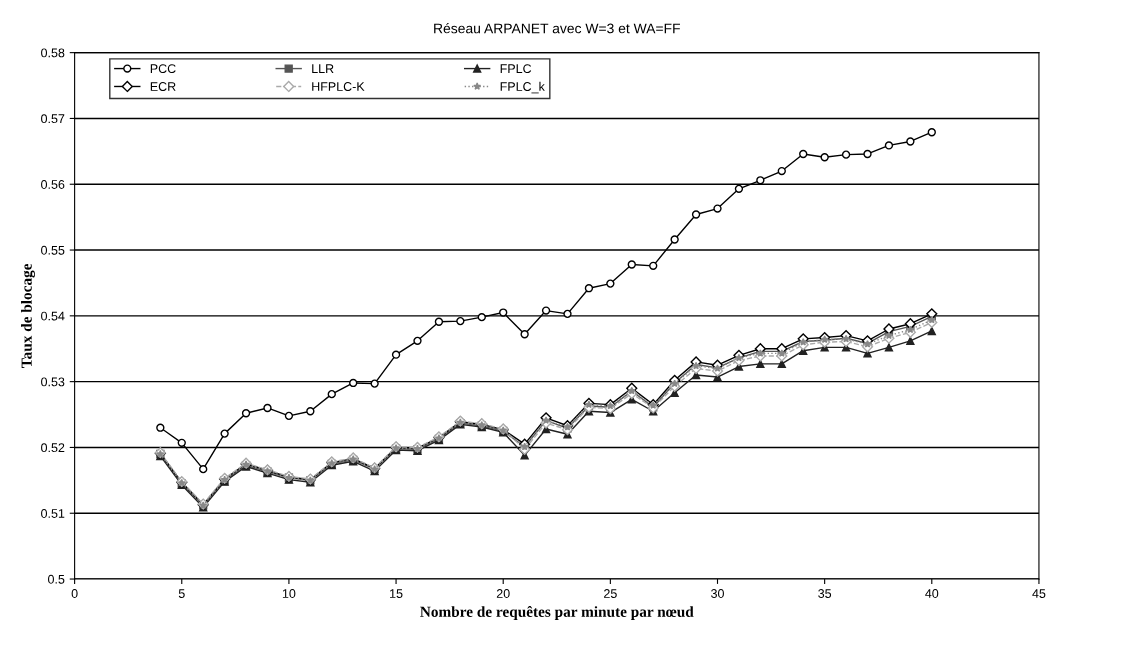  Describe the element at coordinates (932, 593) in the screenshot. I see `x-tick-label: 40` at that location.